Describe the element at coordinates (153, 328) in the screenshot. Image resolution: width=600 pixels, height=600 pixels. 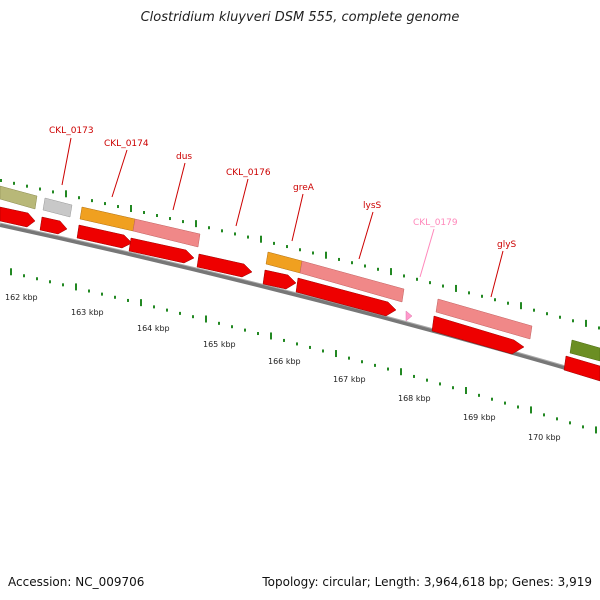
I see `scale-label: 164 kbp` at that location.